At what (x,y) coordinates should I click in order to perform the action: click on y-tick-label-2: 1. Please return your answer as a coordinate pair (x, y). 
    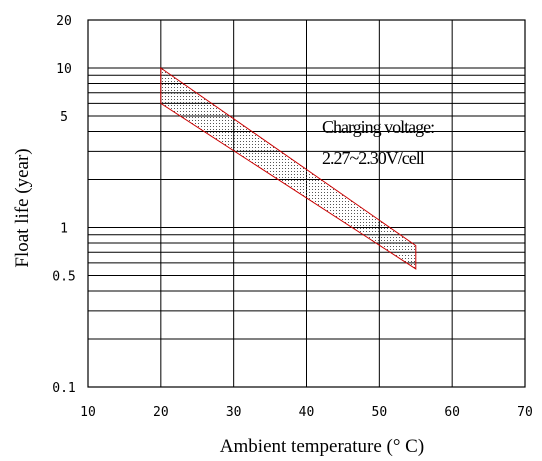
    Looking at the image, I should click on (64, 229).